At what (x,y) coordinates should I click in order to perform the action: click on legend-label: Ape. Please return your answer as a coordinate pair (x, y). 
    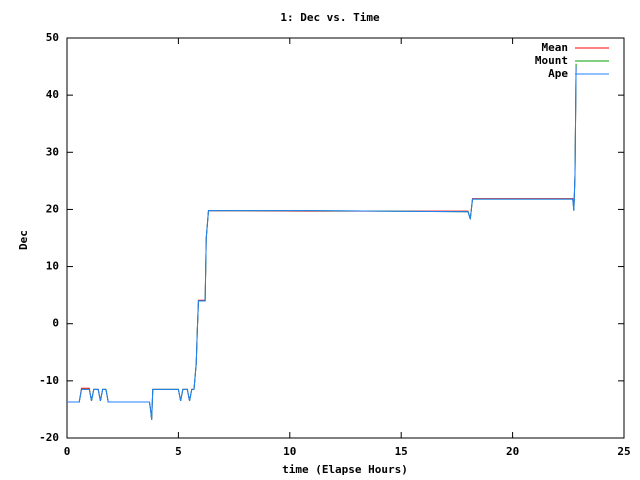
    Looking at the image, I should click on (558, 73).